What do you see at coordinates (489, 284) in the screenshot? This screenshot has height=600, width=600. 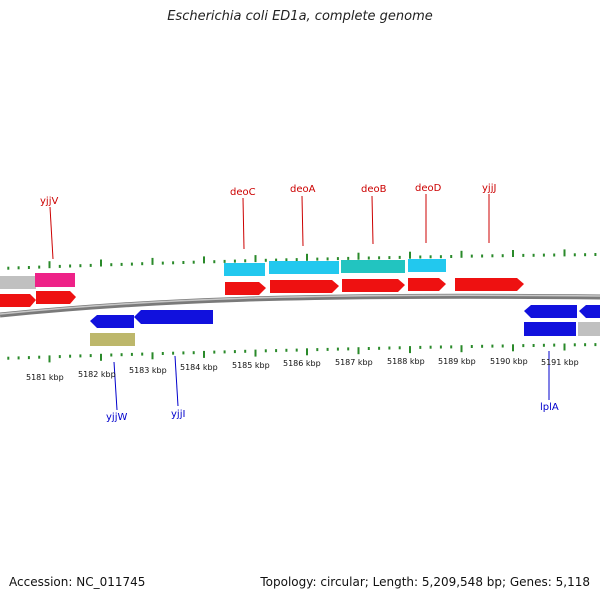 I see `cds-arrow-forward-yjjJ` at bounding box center [489, 284].